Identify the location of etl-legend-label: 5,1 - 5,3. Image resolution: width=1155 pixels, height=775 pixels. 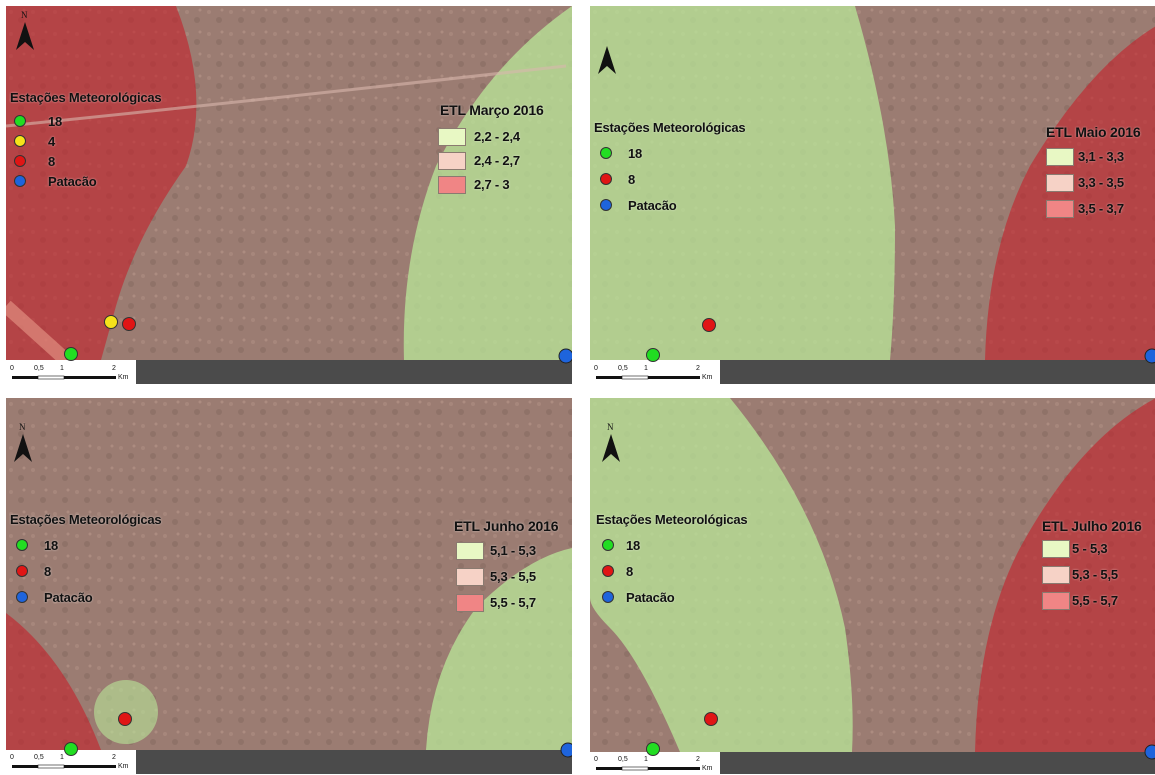
(513, 550).